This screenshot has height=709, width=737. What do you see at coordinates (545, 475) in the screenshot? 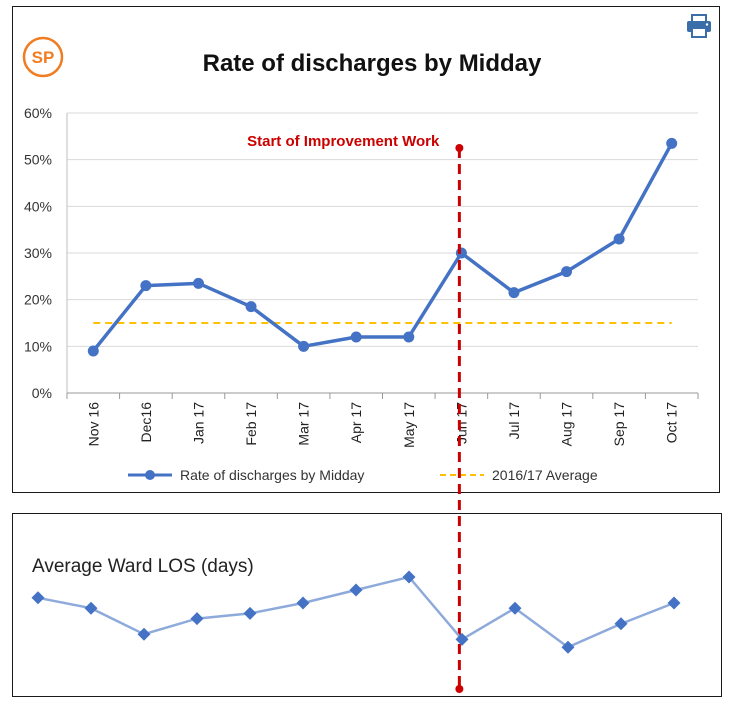
I see `legend-label: 2016/17 Average` at bounding box center [545, 475].